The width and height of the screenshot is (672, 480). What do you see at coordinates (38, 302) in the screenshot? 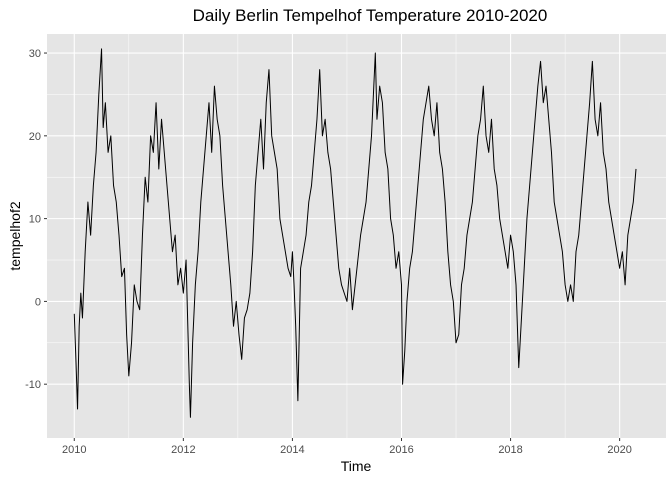
I see `y-tick-label: 0` at bounding box center [38, 302].